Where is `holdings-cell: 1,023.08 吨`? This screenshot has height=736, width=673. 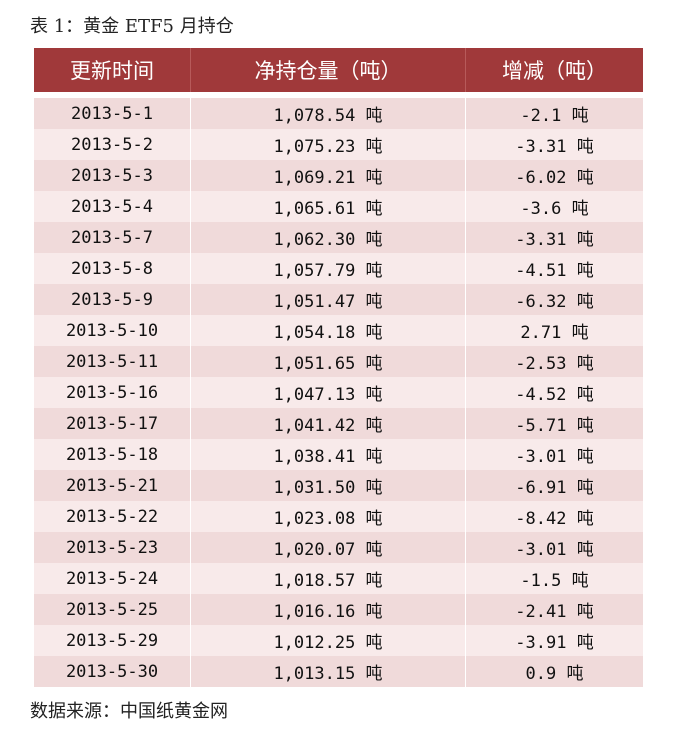
holdings-cell: 1,023.08 吨 is located at coordinates (328, 516).